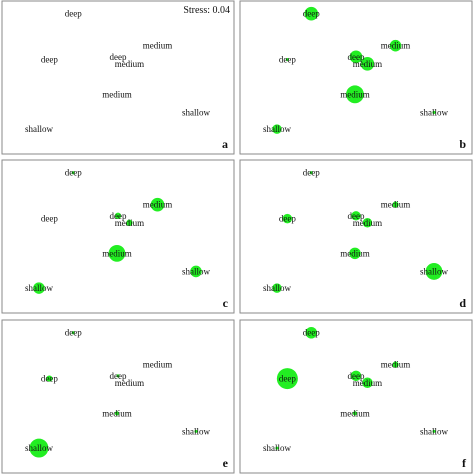  I want to click on panel-letter: b, so click(462, 144).